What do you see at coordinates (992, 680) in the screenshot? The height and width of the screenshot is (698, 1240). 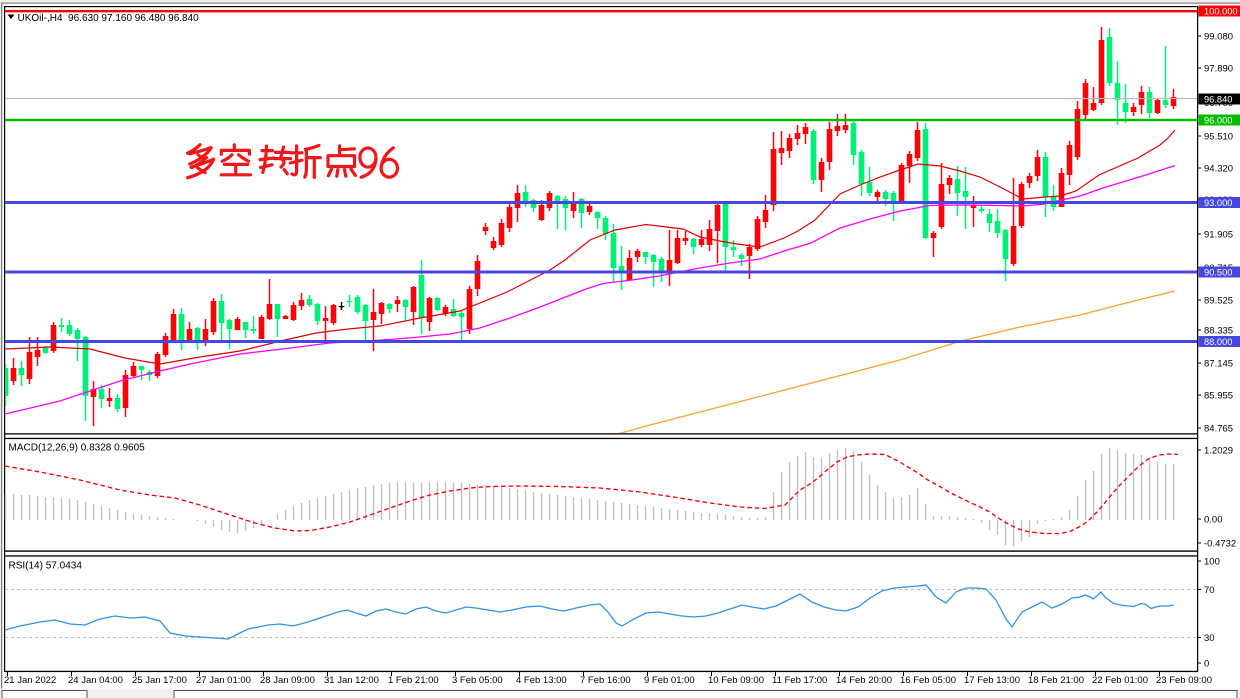 I see `svg-text: 17 Feb 13:00` at bounding box center [992, 680].